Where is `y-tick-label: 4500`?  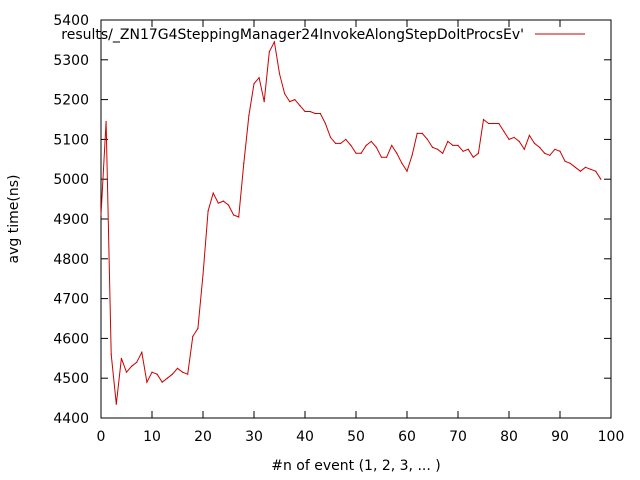 y-tick-label: 4500 is located at coordinates (71, 379).